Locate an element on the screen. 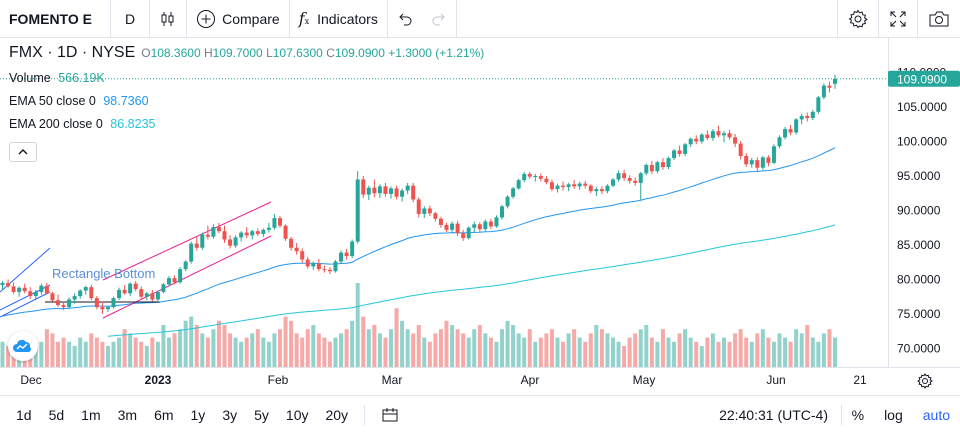 The height and width of the screenshot is (433, 960). time-tick-label: 21 is located at coordinates (860, 380).